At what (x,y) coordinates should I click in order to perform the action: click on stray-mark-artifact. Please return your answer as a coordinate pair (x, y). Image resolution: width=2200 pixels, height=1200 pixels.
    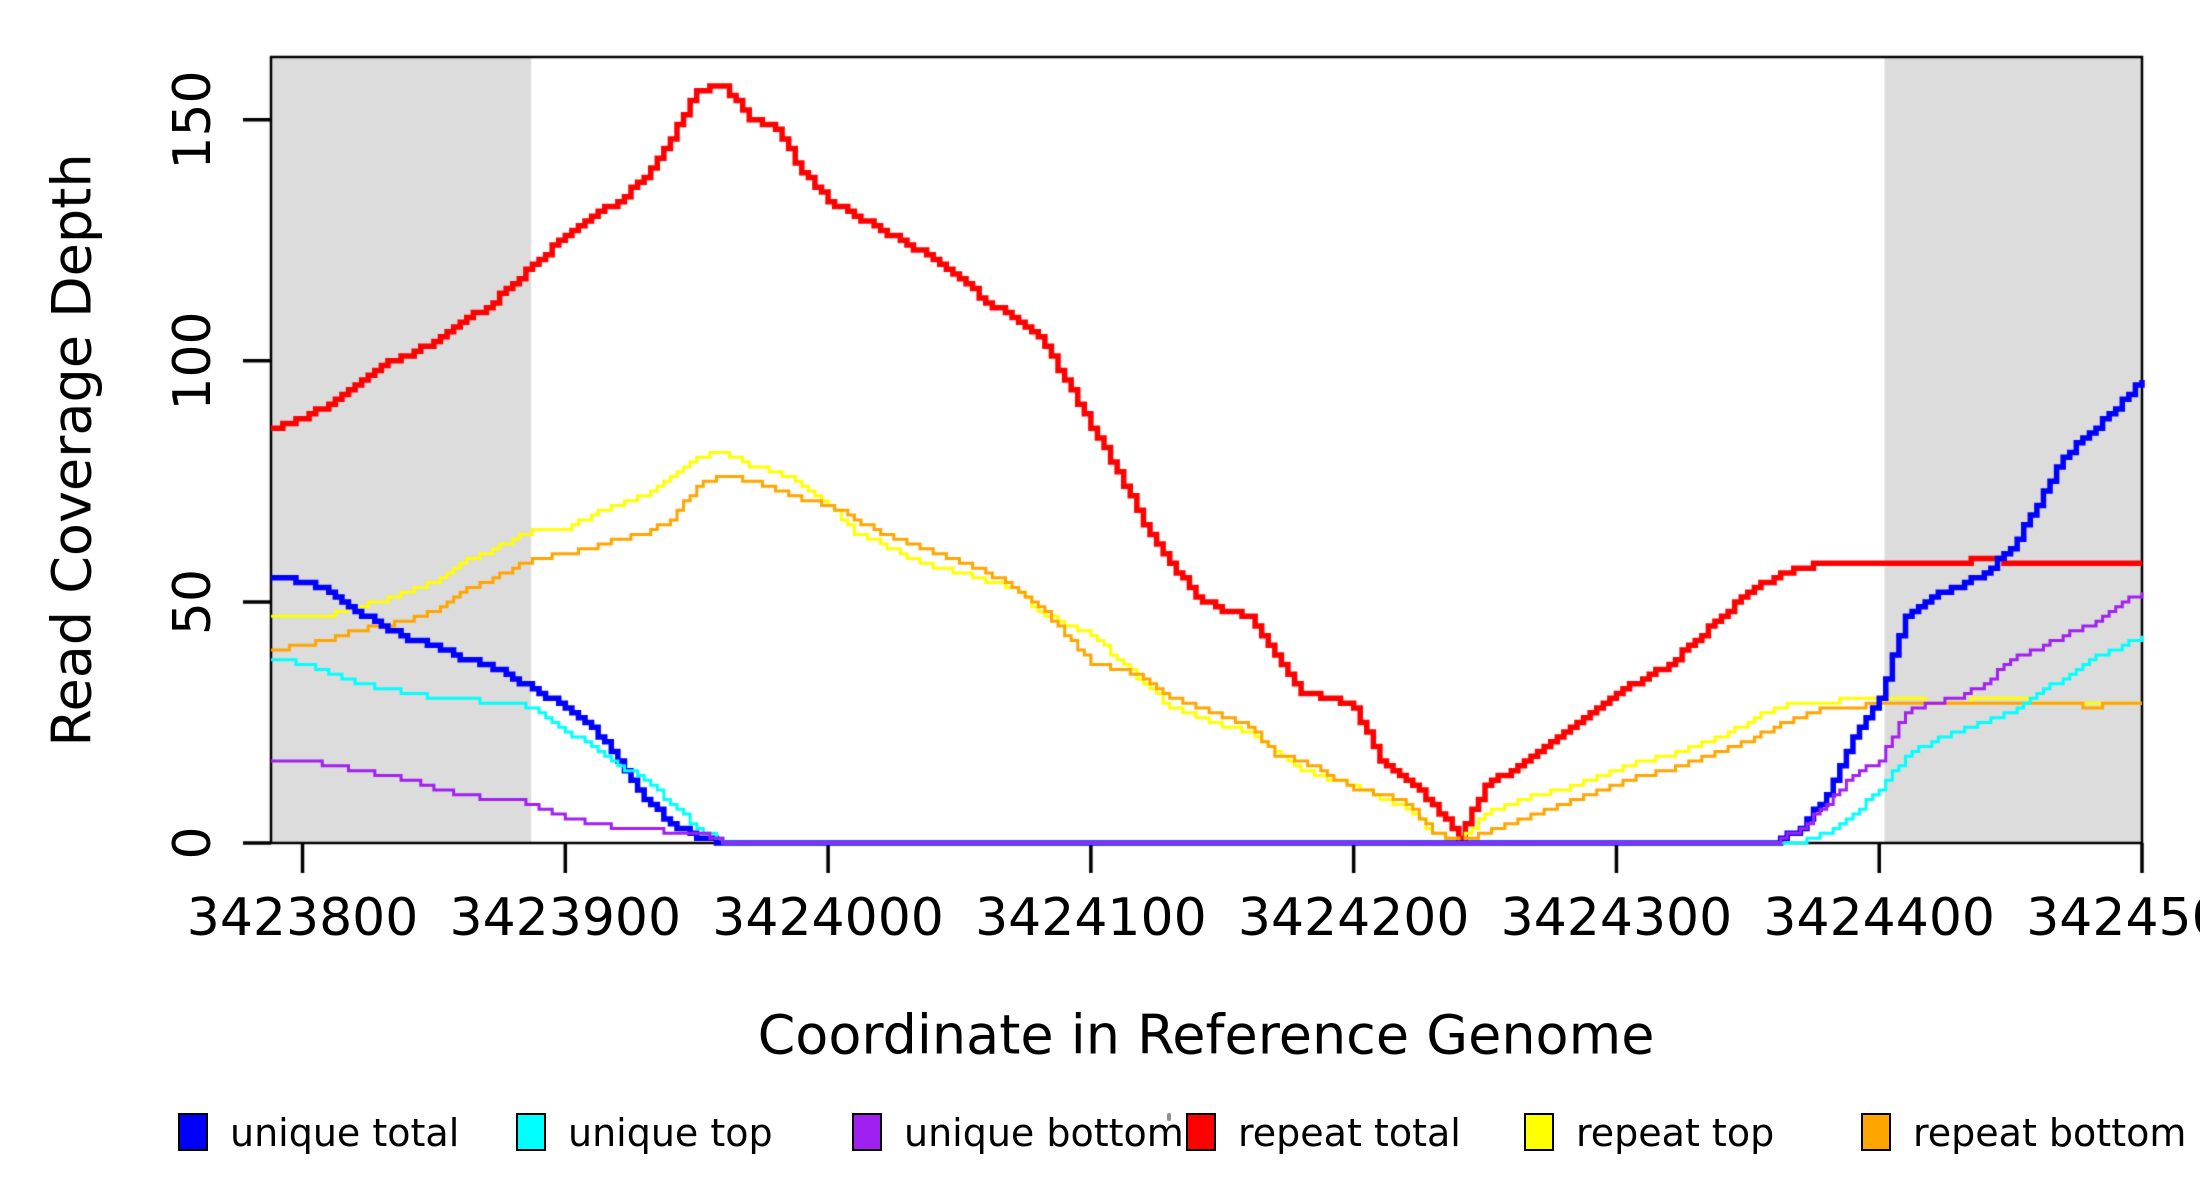
    Looking at the image, I should click on (1169, 1117).